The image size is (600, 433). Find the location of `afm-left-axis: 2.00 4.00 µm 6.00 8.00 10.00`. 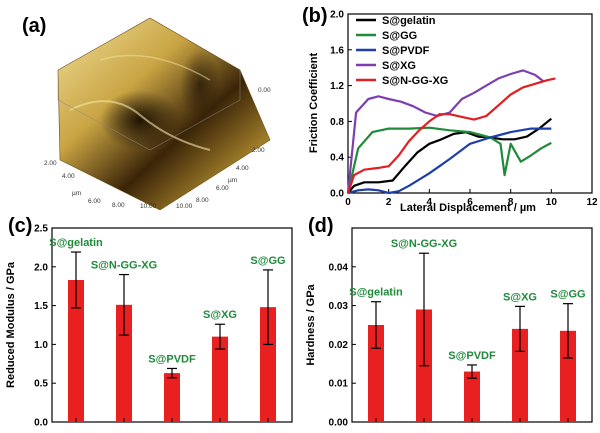

afm-left-axis: 2.00 4.00 µm 6.00 8.00 10.00 is located at coordinates (100, 185).